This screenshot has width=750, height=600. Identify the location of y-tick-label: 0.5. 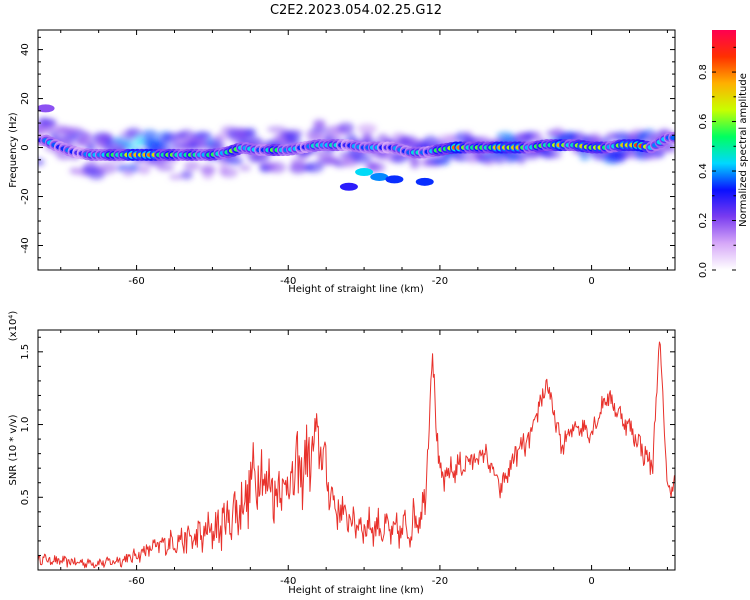
(25, 497).